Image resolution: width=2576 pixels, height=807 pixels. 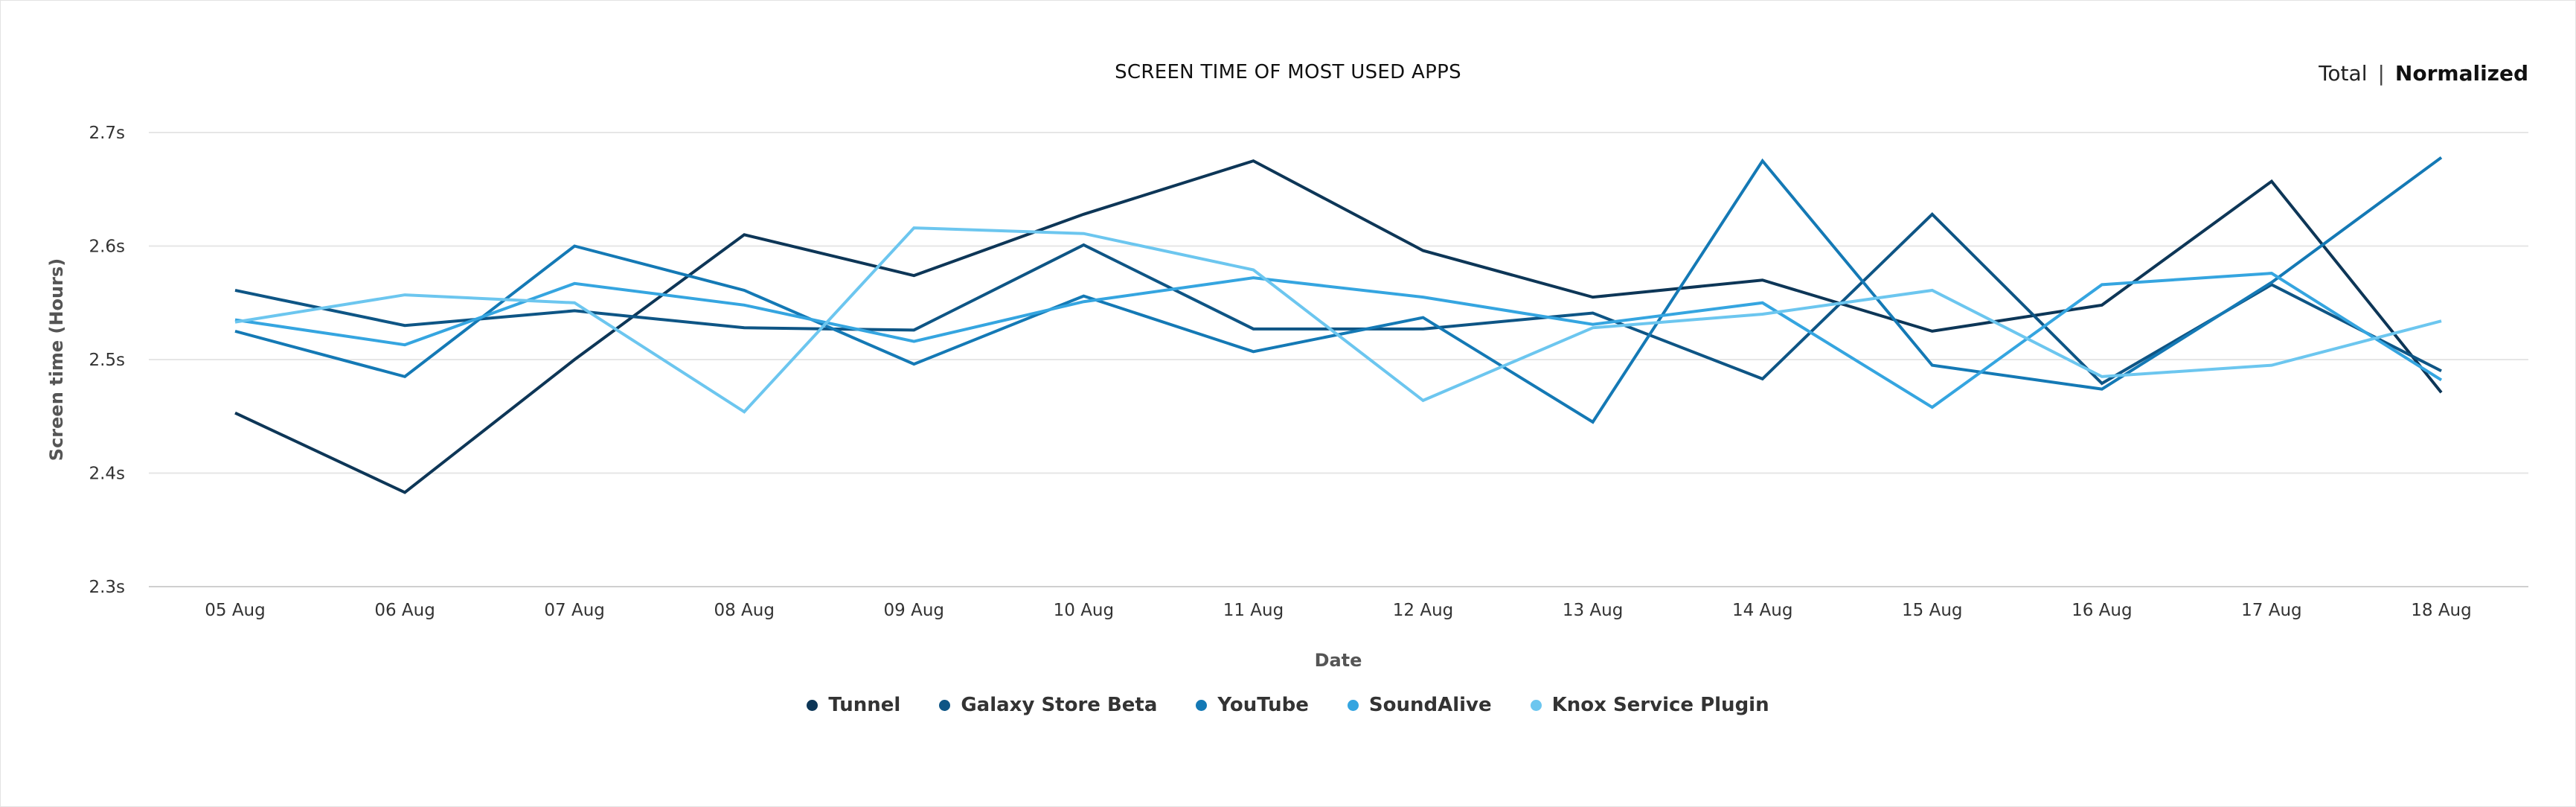 I want to click on x-axis-title: Date, so click(x=1338, y=660).